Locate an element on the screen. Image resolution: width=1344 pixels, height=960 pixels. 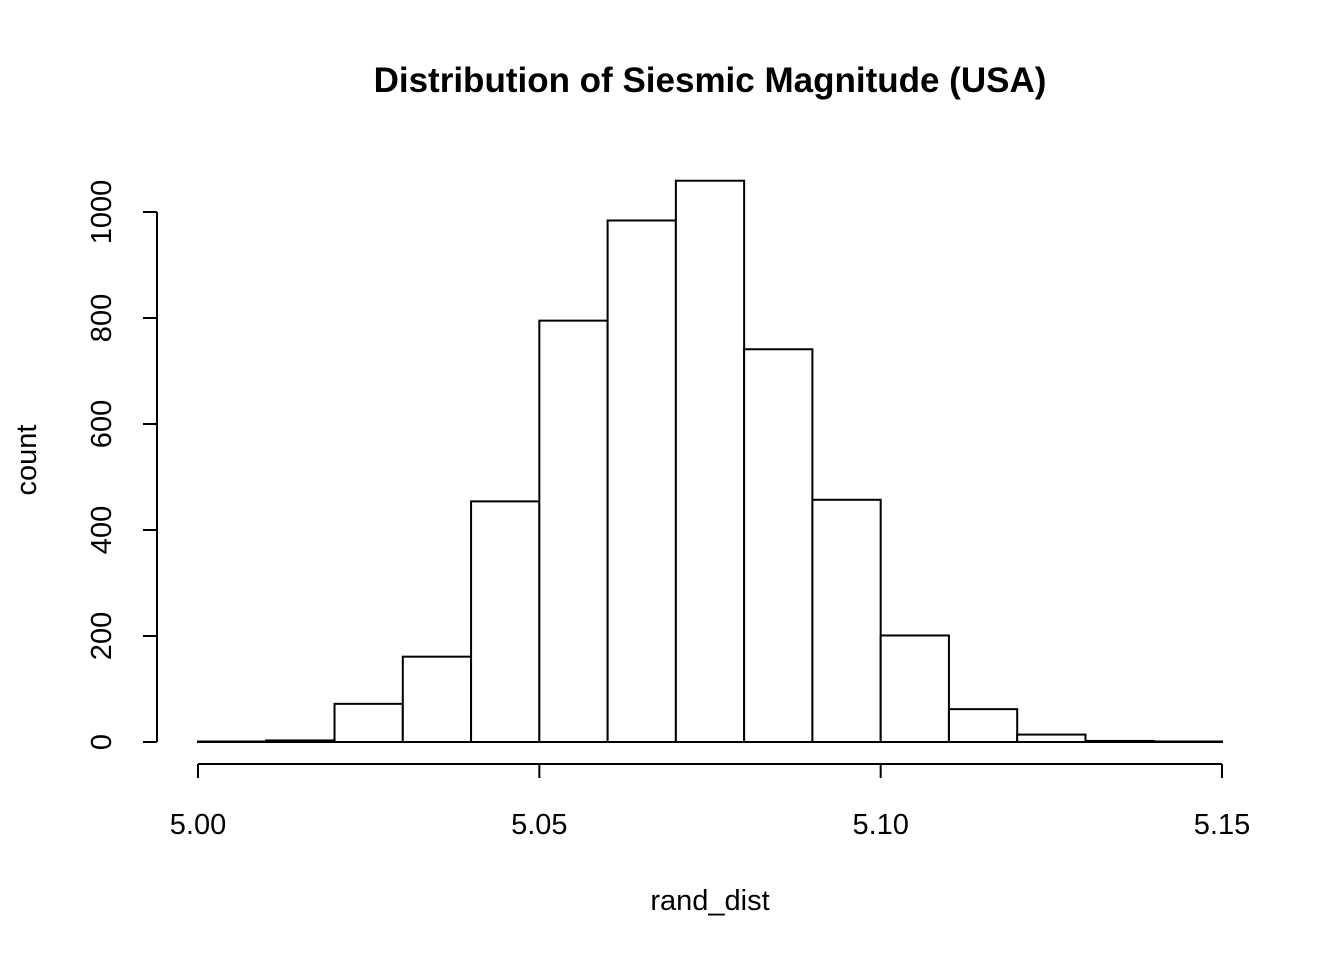
x-tick-label: 5.10 is located at coordinates (880, 825).